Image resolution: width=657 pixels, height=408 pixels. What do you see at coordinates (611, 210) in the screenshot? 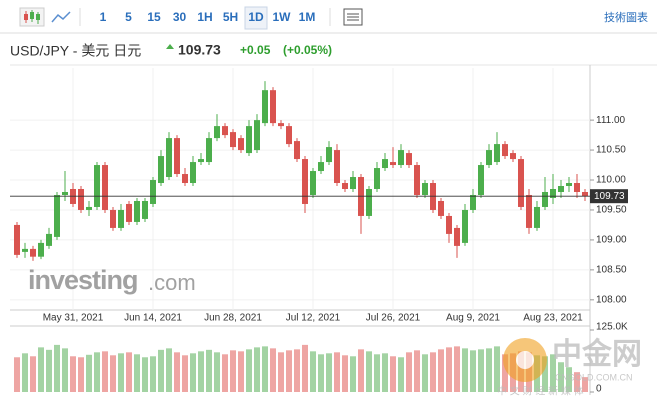
I see `y-tick-label: 109.50` at bounding box center [611, 210].